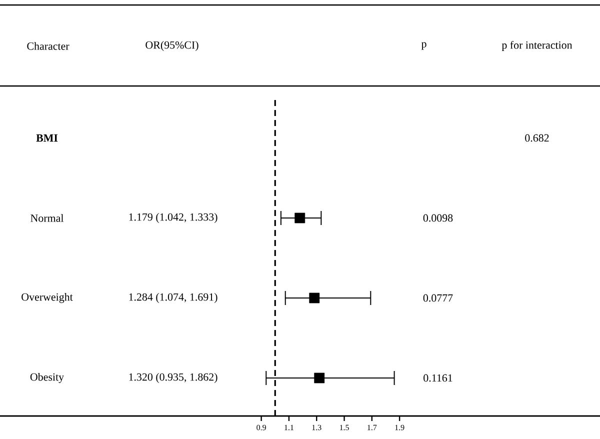 Image resolution: width=600 pixels, height=439 pixels. What do you see at coordinates (47, 218) in the screenshot?
I see `y-tick-label: Normal` at bounding box center [47, 218].